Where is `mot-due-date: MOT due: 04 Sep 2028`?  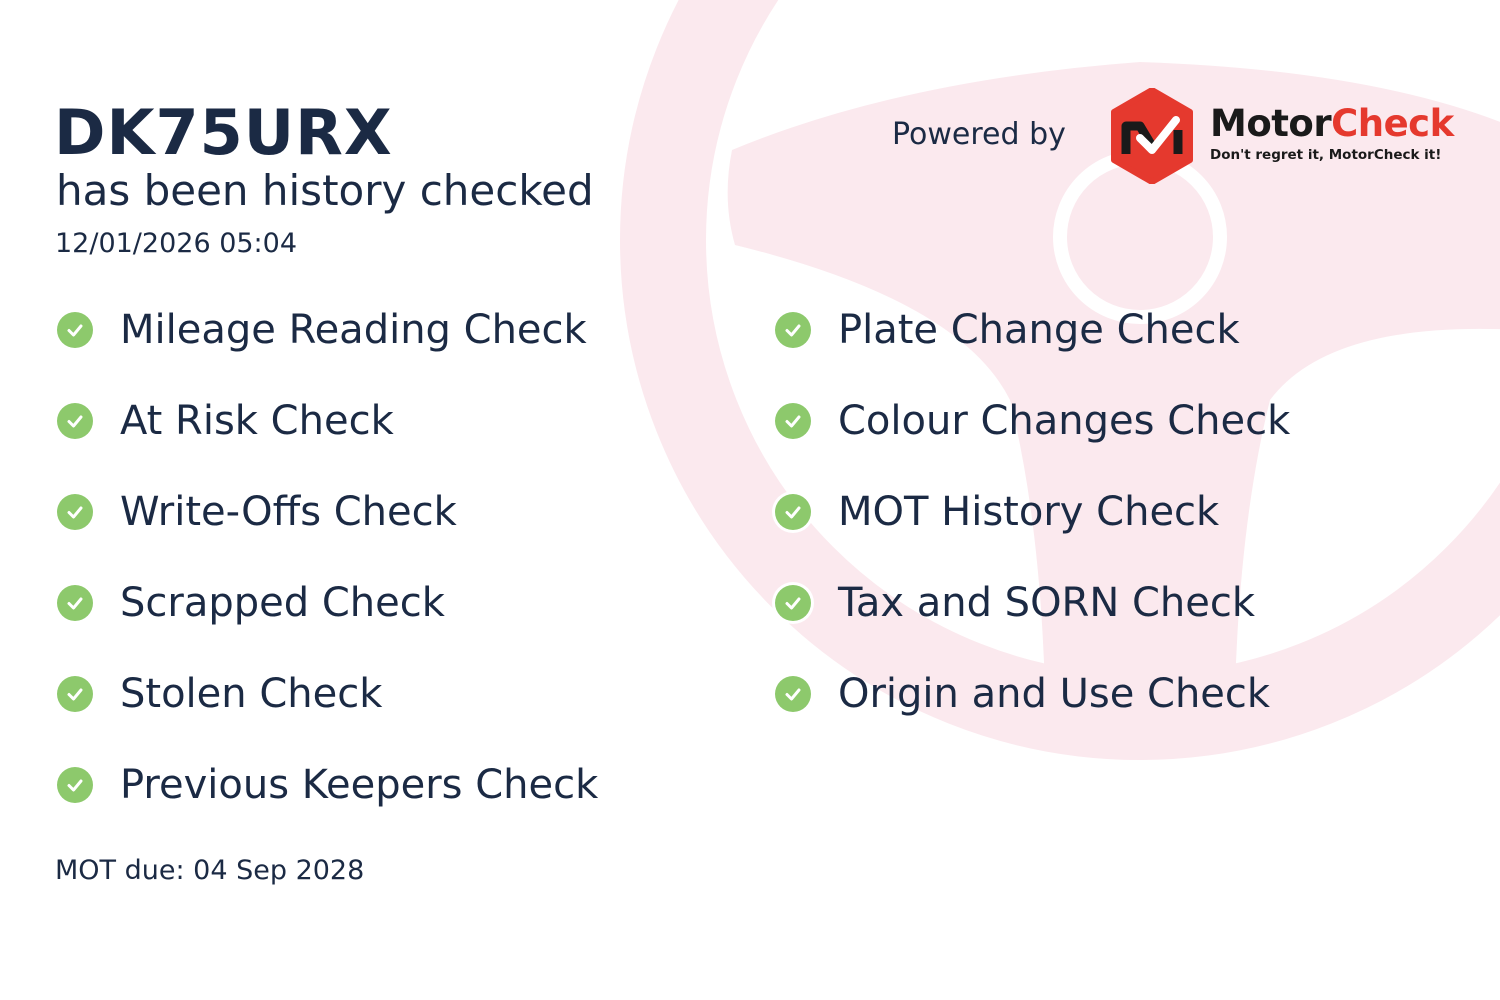
mot-due-date: MOT due: 04 Sep 2028 is located at coordinates (210, 870).